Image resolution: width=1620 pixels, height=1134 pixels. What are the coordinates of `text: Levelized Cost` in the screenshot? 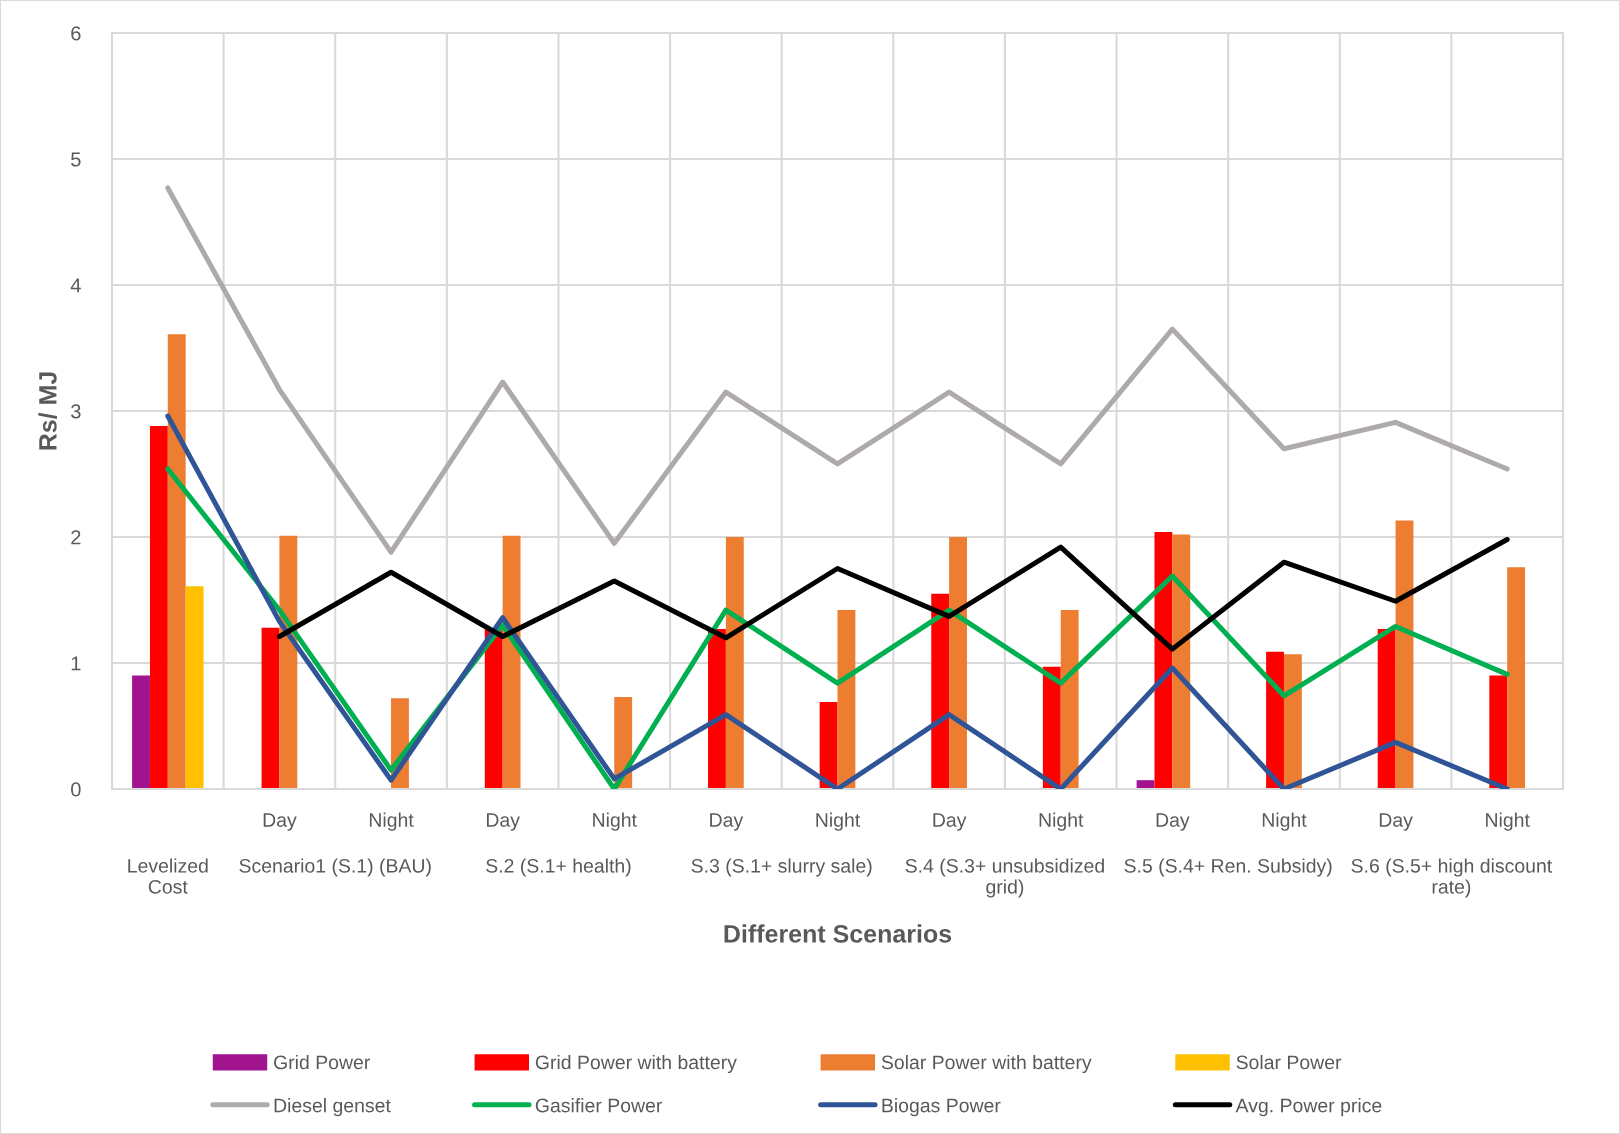 It's located at (168, 876).